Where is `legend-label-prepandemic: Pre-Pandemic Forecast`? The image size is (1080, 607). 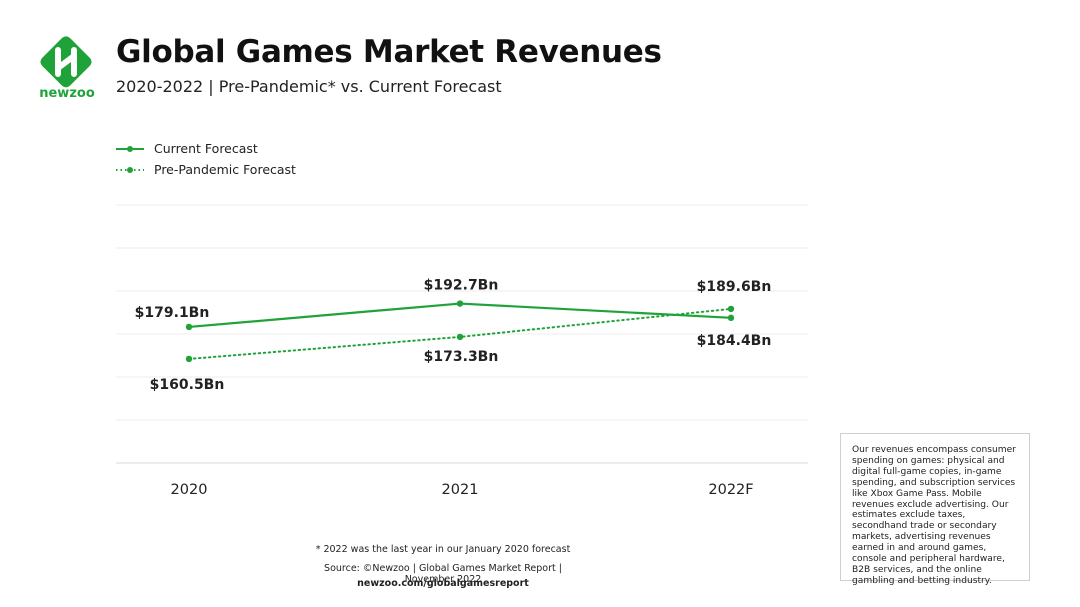
legend-label-prepandemic: Pre-Pandemic Forecast is located at coordinates (225, 169).